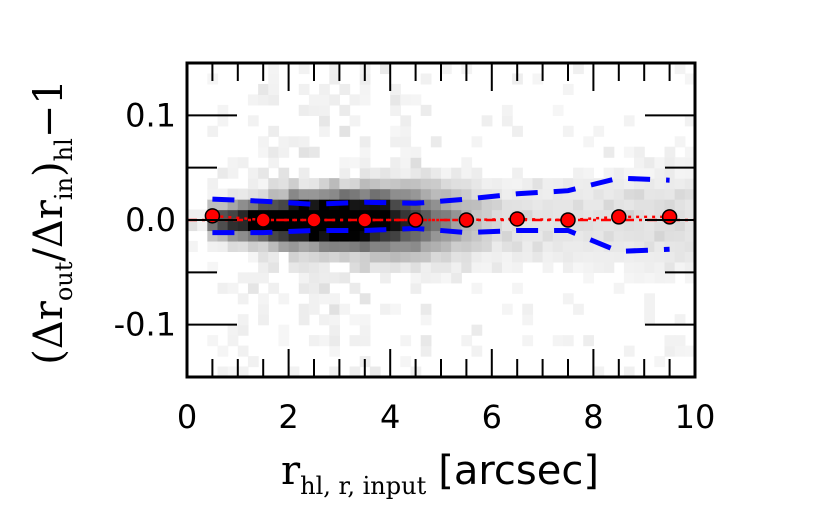  I want to click on y-tick-label: -0.1, so click(145, 325).